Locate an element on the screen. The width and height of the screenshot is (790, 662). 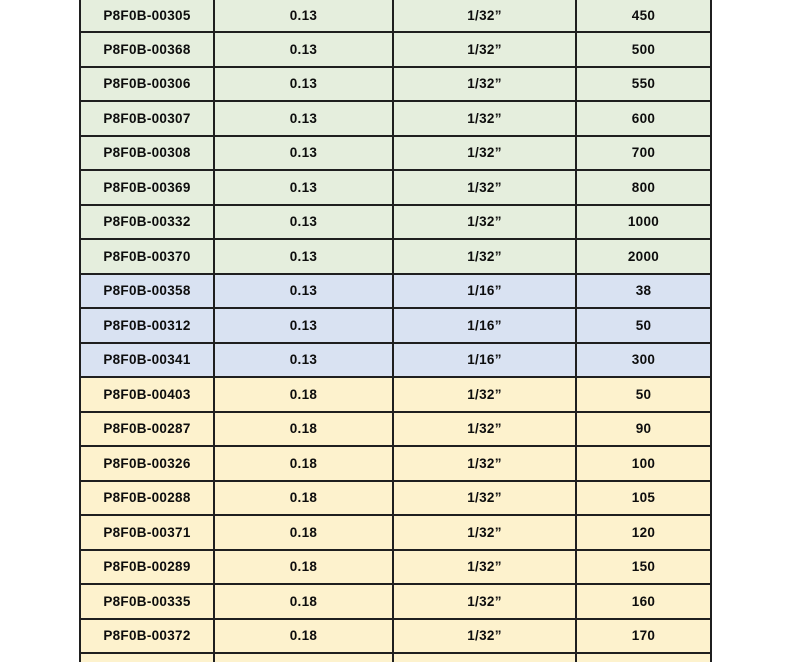
table-row: P8F0B-00368 0.13 1/32” 500 is located at coordinates (395, 49).